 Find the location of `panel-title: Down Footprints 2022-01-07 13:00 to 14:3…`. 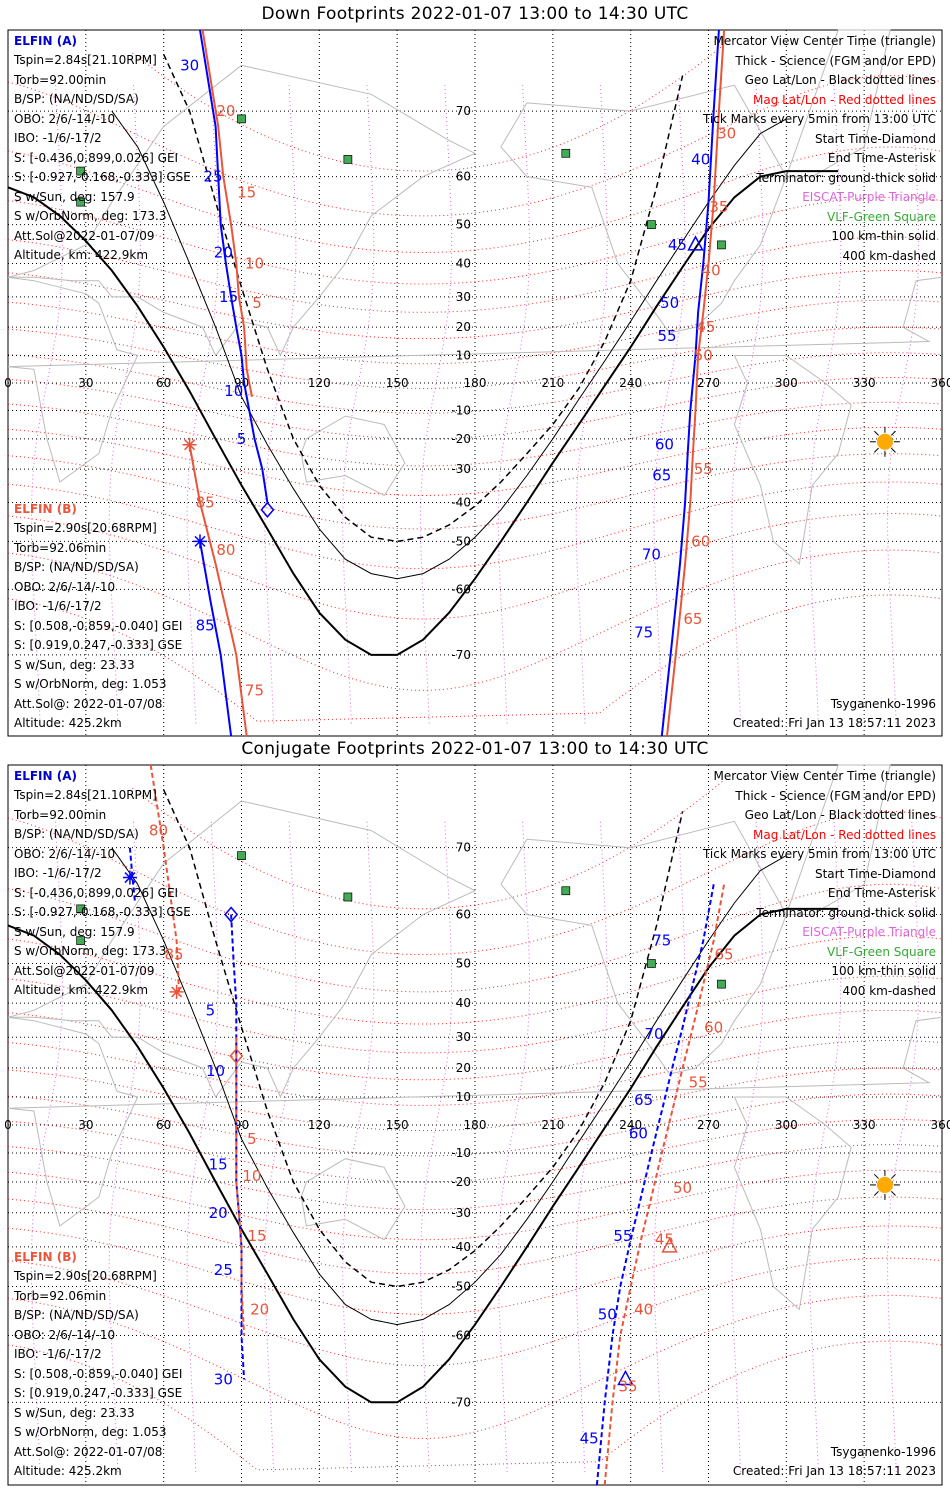

panel-title: Down Footprints 2022-01-07 13:00 to 14:3… is located at coordinates (475, 14).